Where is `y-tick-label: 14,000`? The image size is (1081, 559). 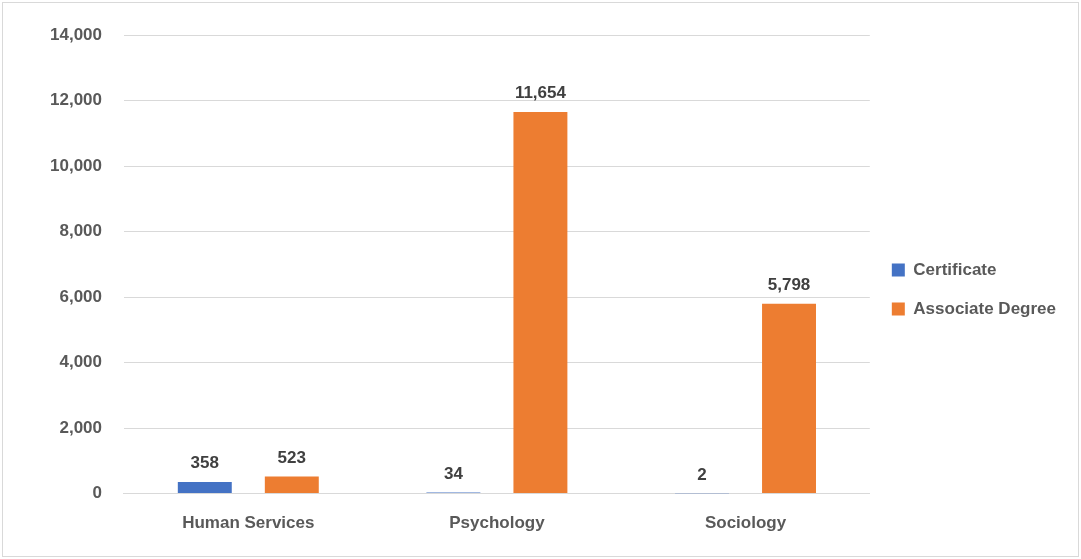
y-tick-label: 14,000 is located at coordinates (76, 34).